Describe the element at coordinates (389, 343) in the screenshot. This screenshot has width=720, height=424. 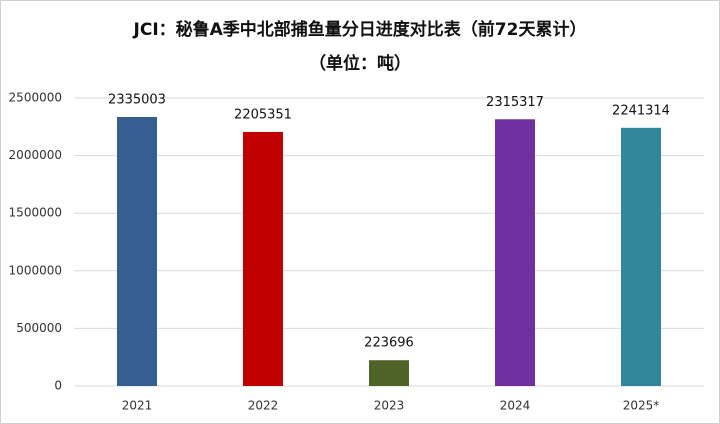
I see `value-label: 223696` at that location.